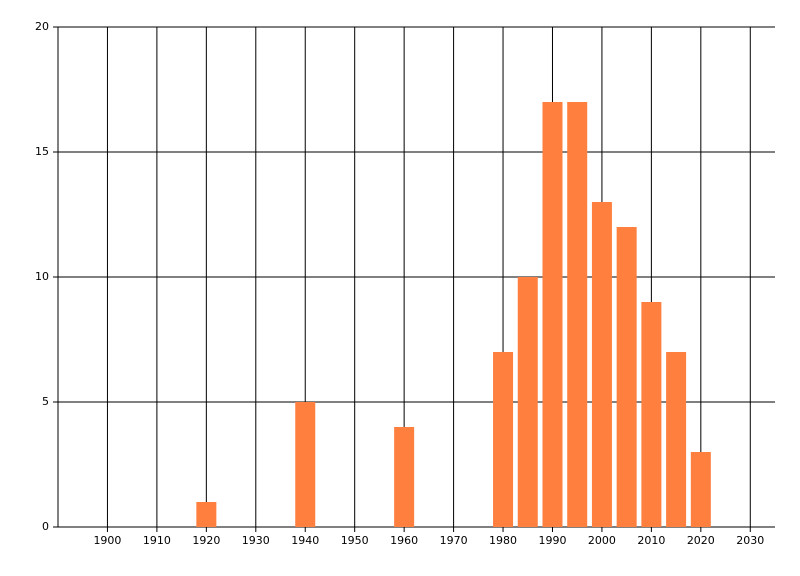  I want to click on y-tick-label: 15, so click(42, 151).